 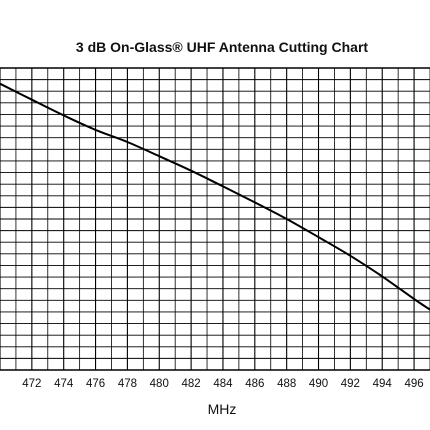 I want to click on x-tick-label: 472, so click(x=31, y=384).